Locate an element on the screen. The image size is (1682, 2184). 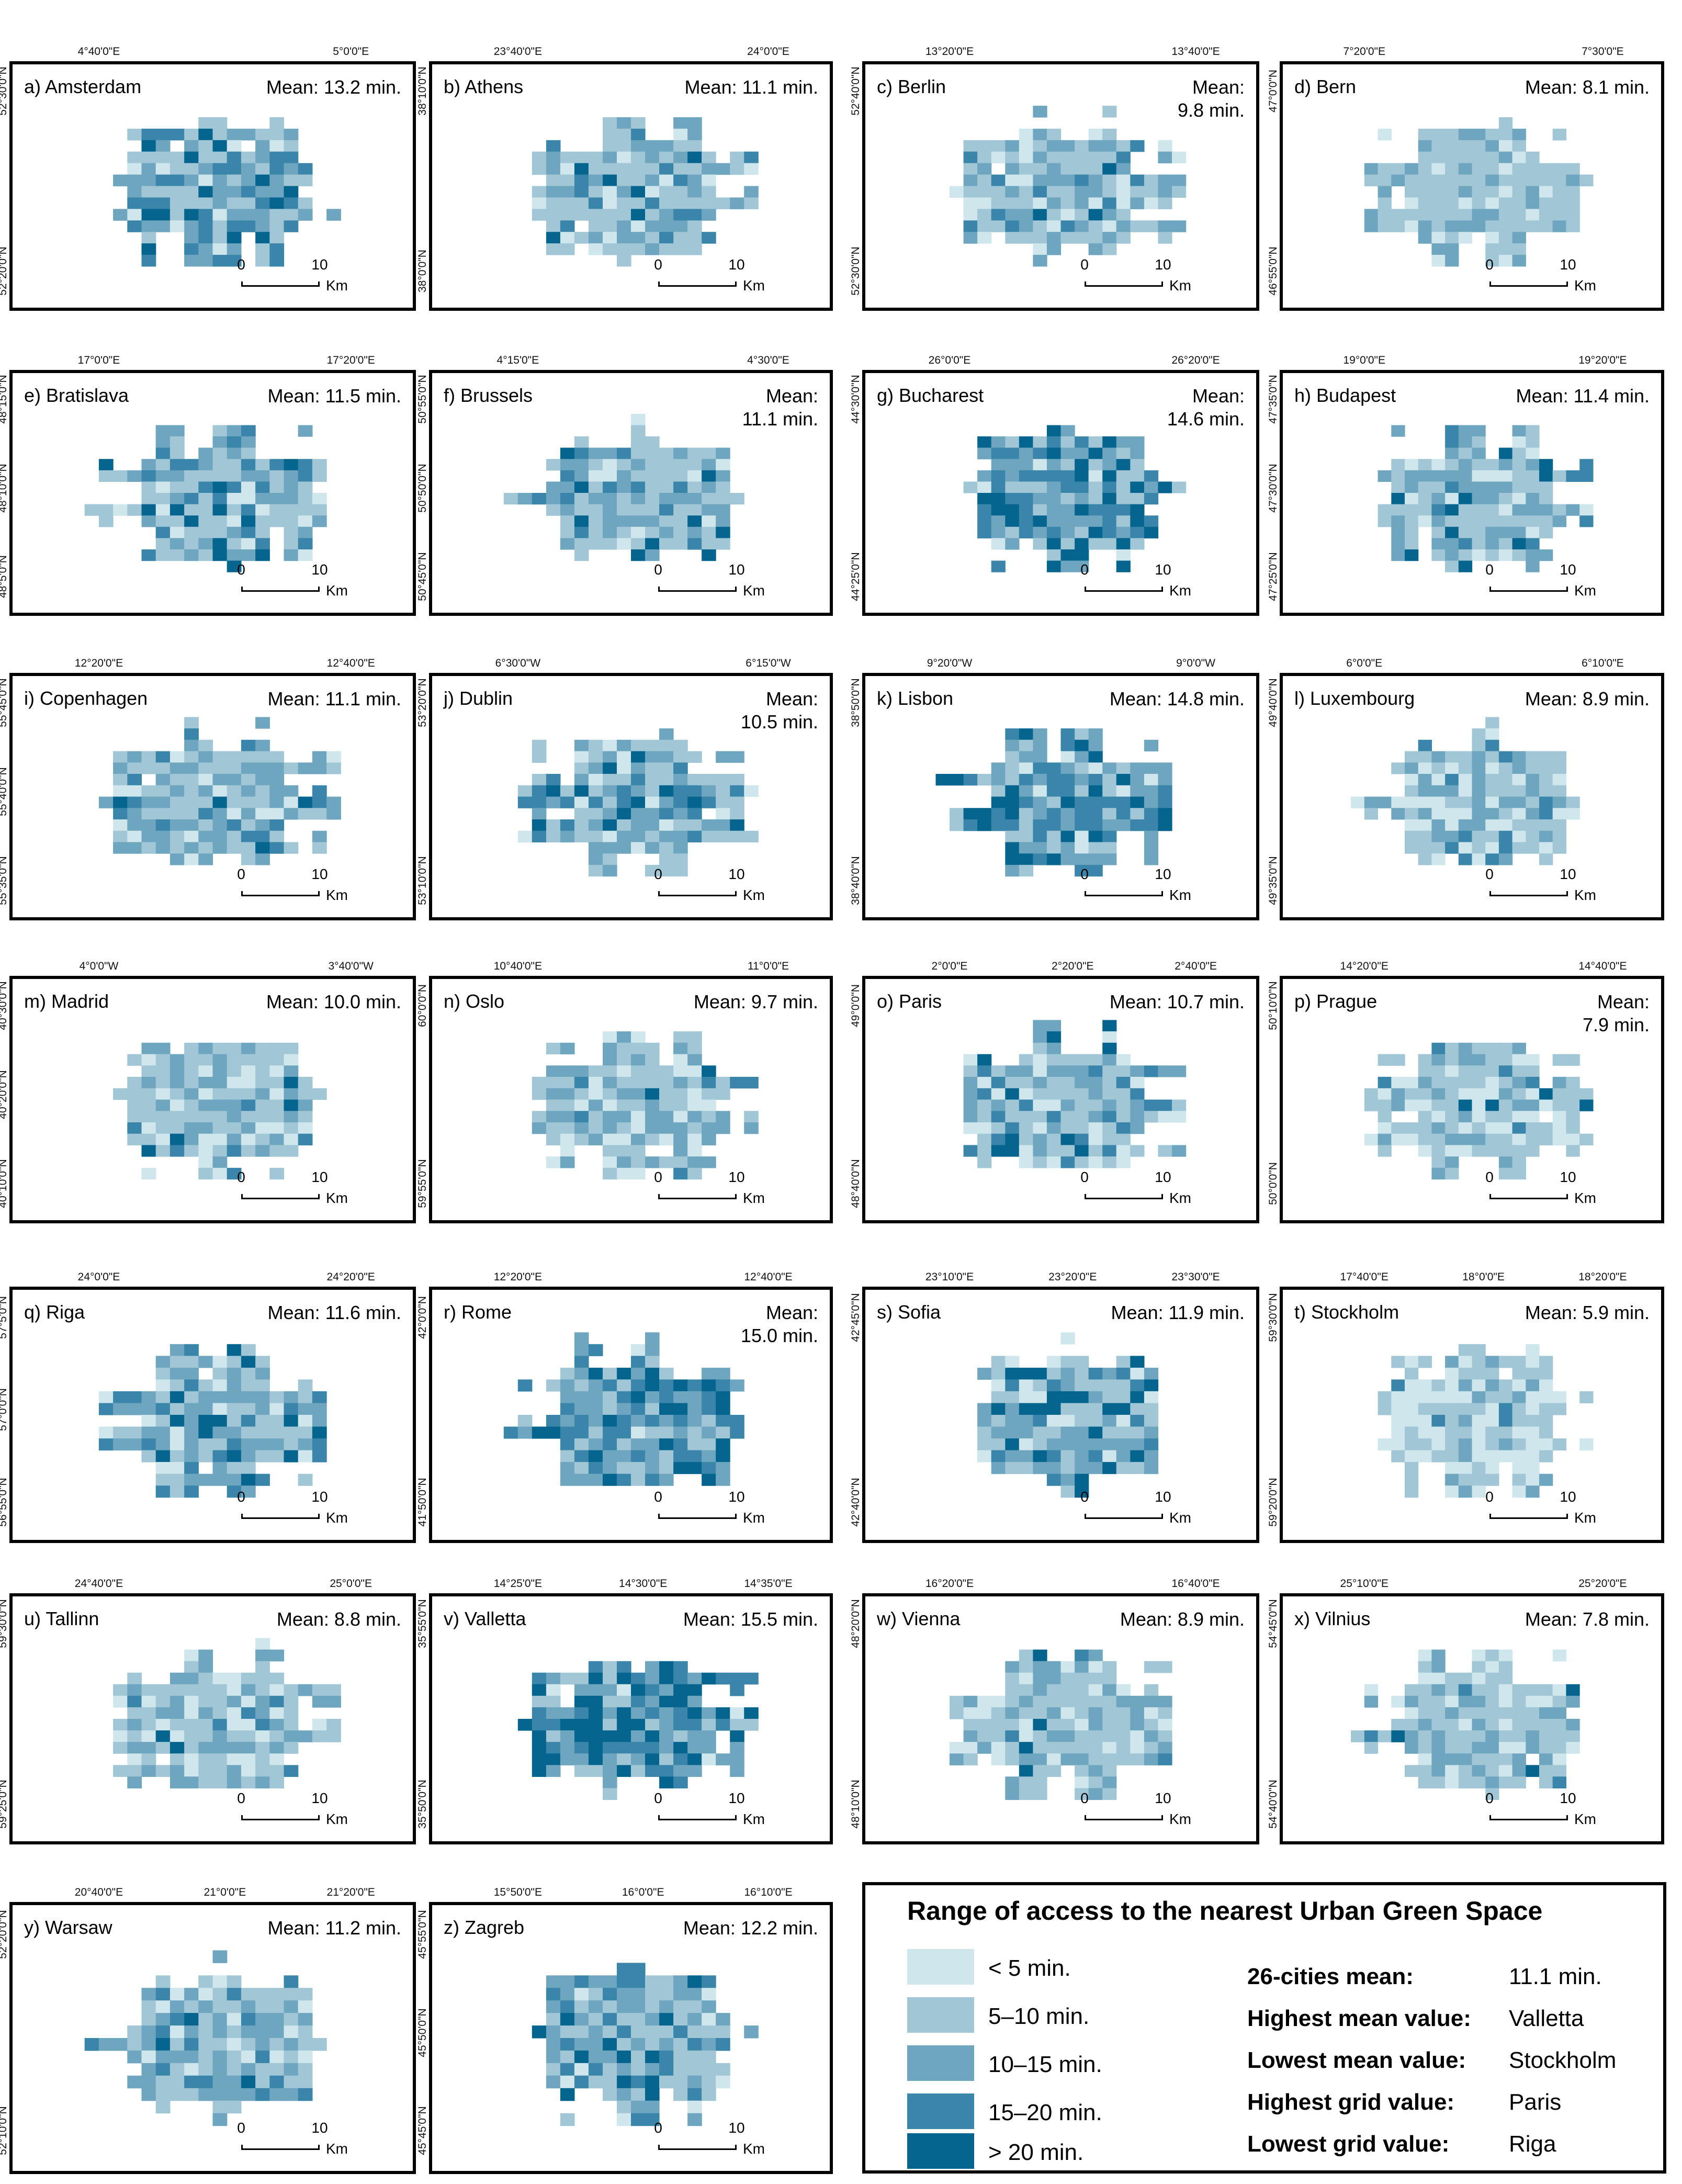
latitude-tick: 52°20'0"N is located at coordinates (4, 271).